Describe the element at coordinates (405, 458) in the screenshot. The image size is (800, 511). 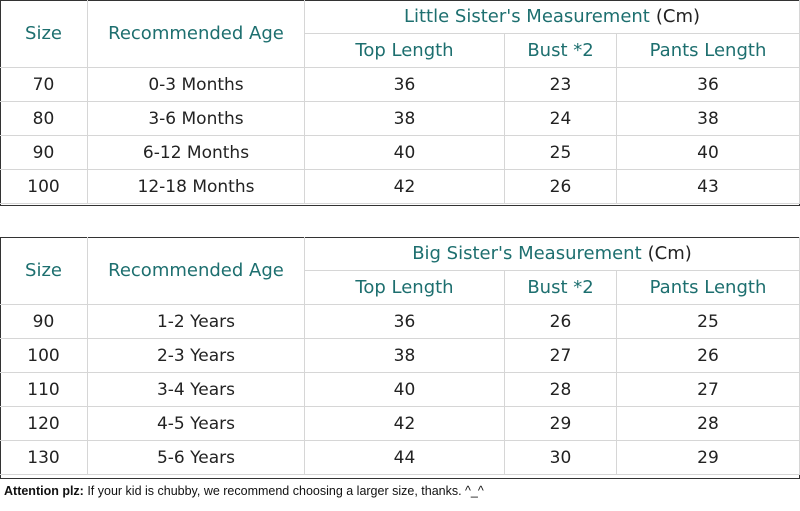
I see `table-cell: 44` at that location.